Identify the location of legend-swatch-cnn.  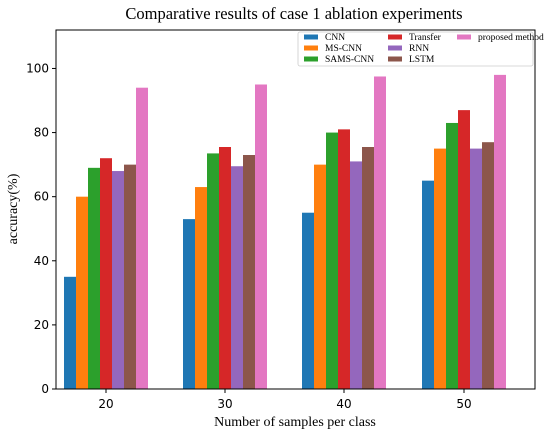
(311, 37).